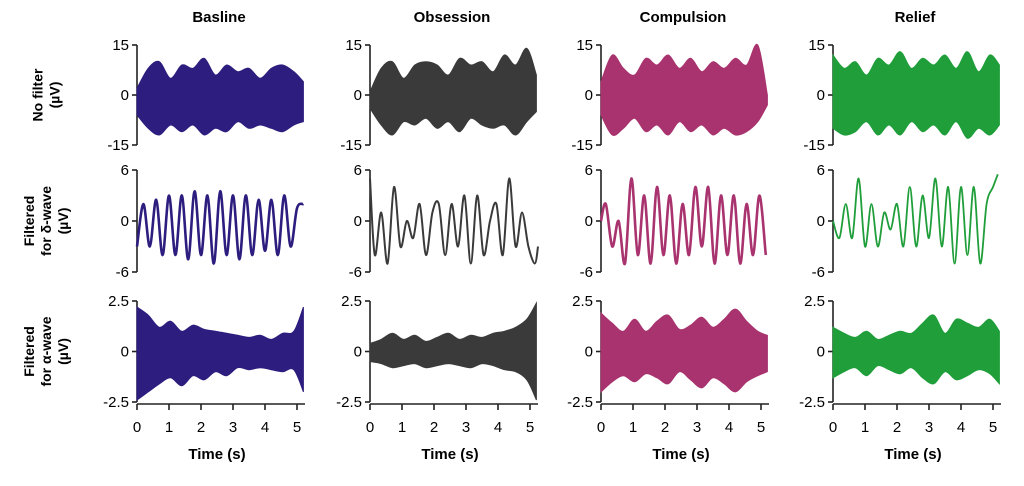 This screenshot has height=486, width=1024. Describe the element at coordinates (452, 433) in the screenshot. I see `x-axis-obsession: 0 1 2 3 4 5 Time (s)` at that location.